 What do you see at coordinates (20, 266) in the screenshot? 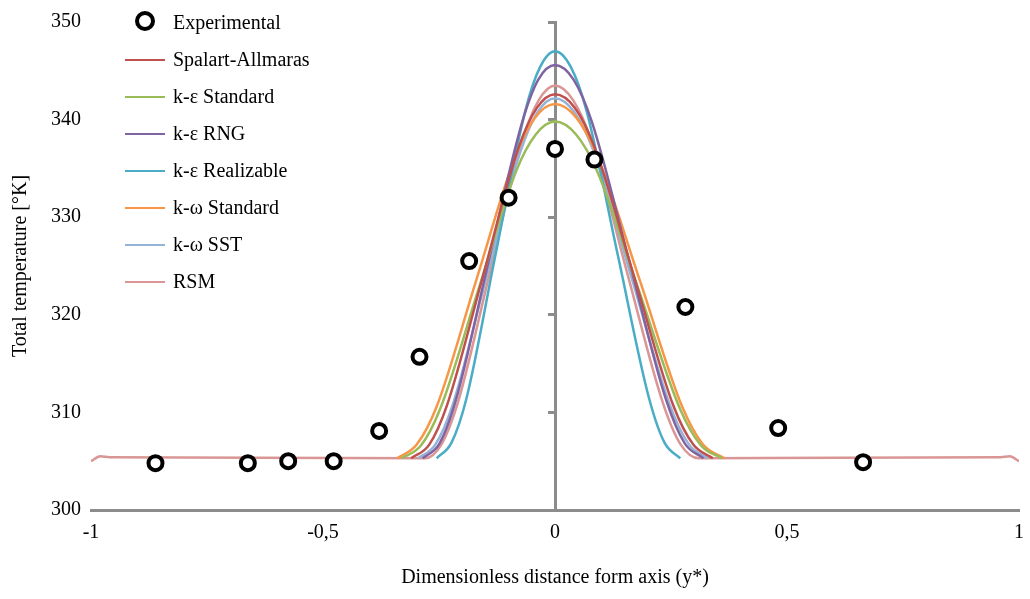
I see `y-axis-title: Total temperature [°K]` at bounding box center [20, 266].